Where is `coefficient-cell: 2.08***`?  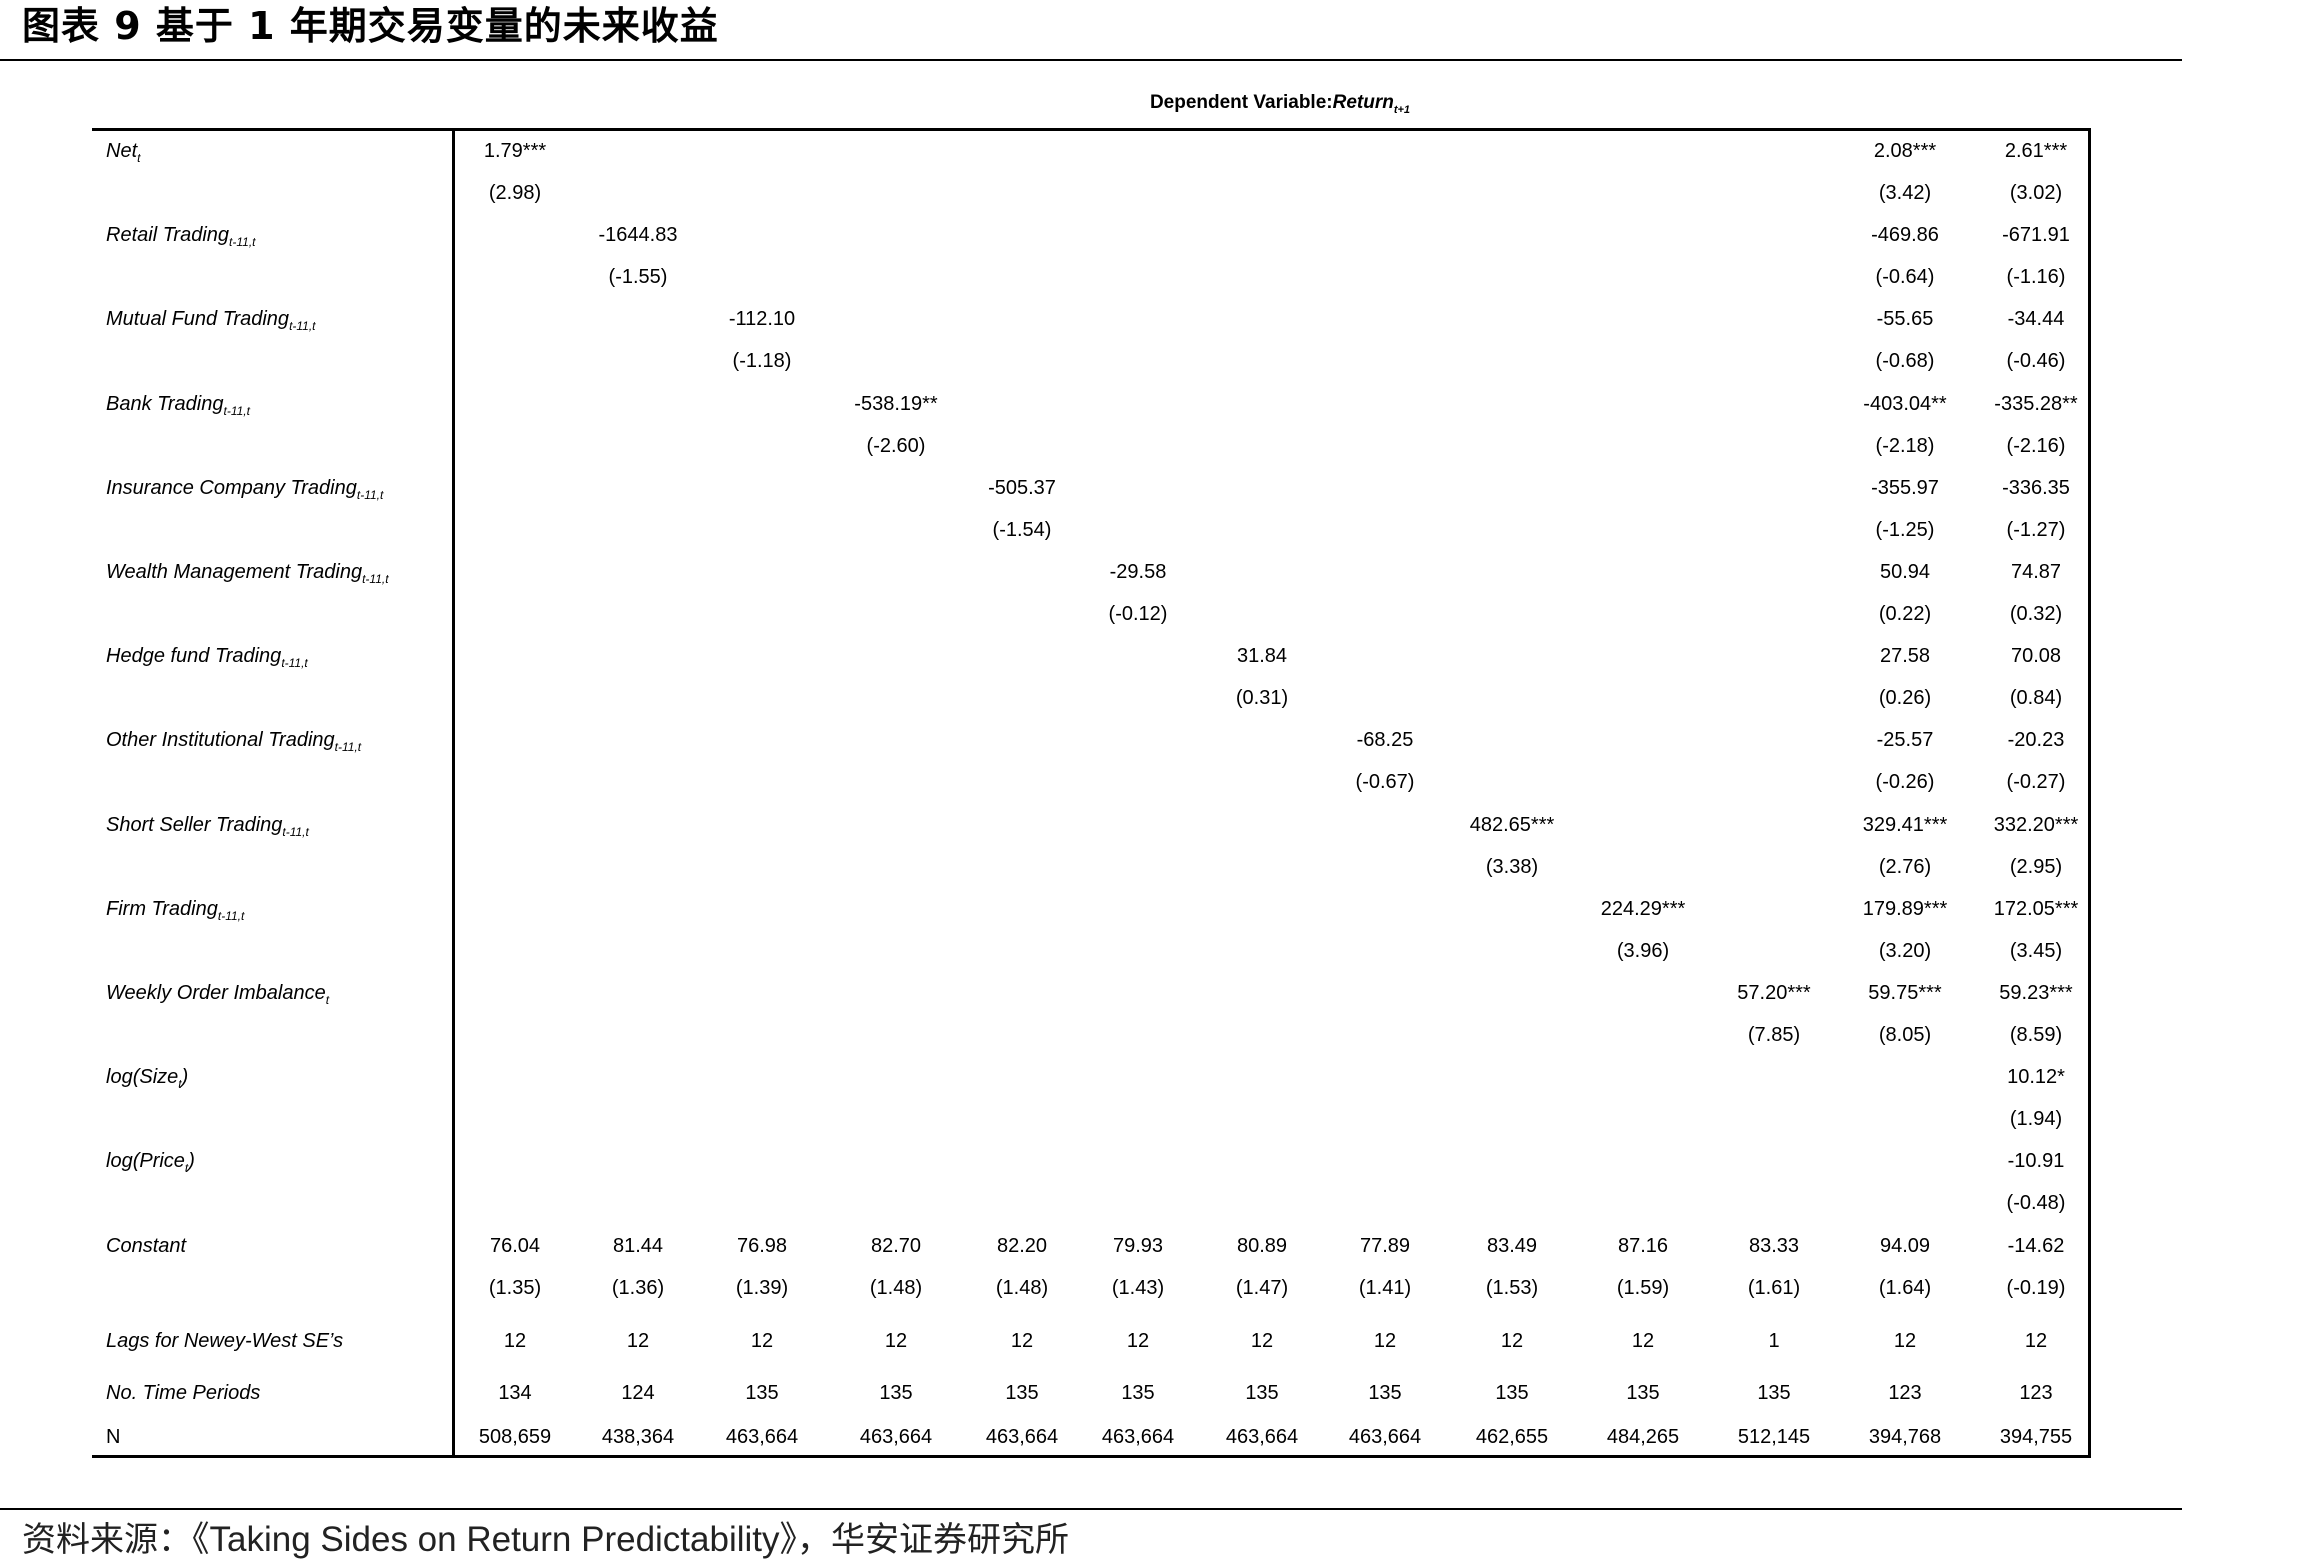
coefficient-cell: 2.08*** is located at coordinates (1905, 151).